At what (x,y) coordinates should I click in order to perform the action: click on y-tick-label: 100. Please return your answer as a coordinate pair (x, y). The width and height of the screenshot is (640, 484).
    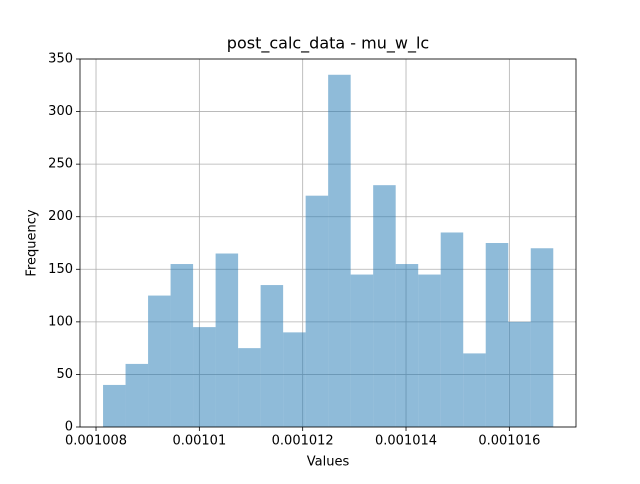
    Looking at the image, I should click on (60, 321).